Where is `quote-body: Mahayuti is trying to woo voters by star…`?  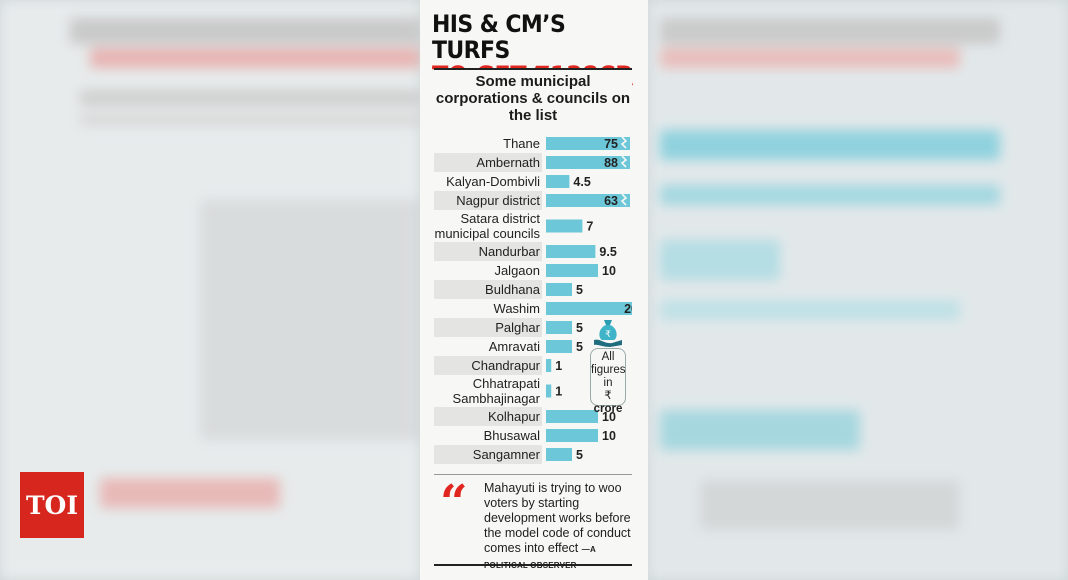
quote-body: Mahayuti is trying to woo voters by star… is located at coordinates (557, 518).